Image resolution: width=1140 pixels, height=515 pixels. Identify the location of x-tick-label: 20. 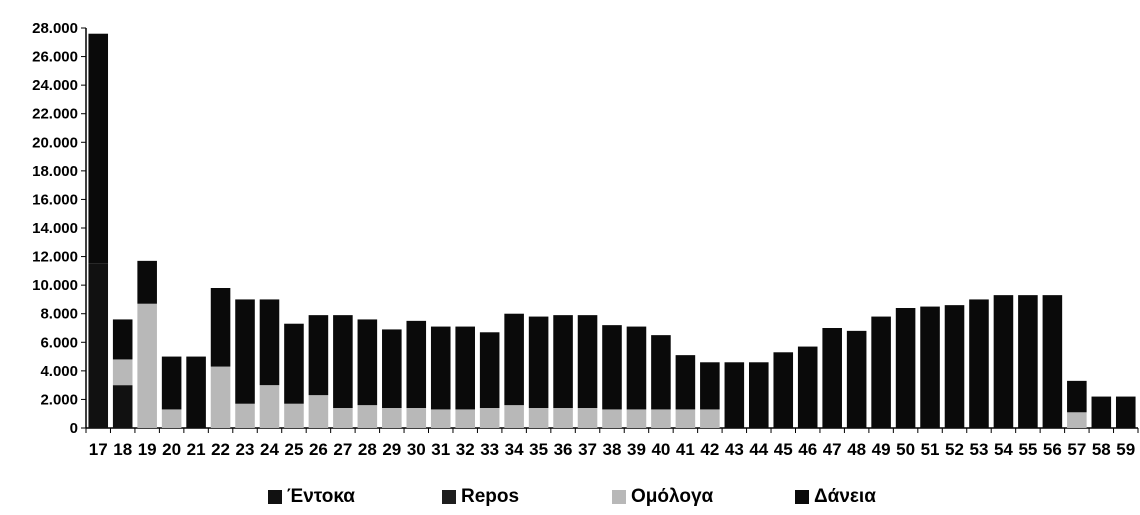
(171, 449).